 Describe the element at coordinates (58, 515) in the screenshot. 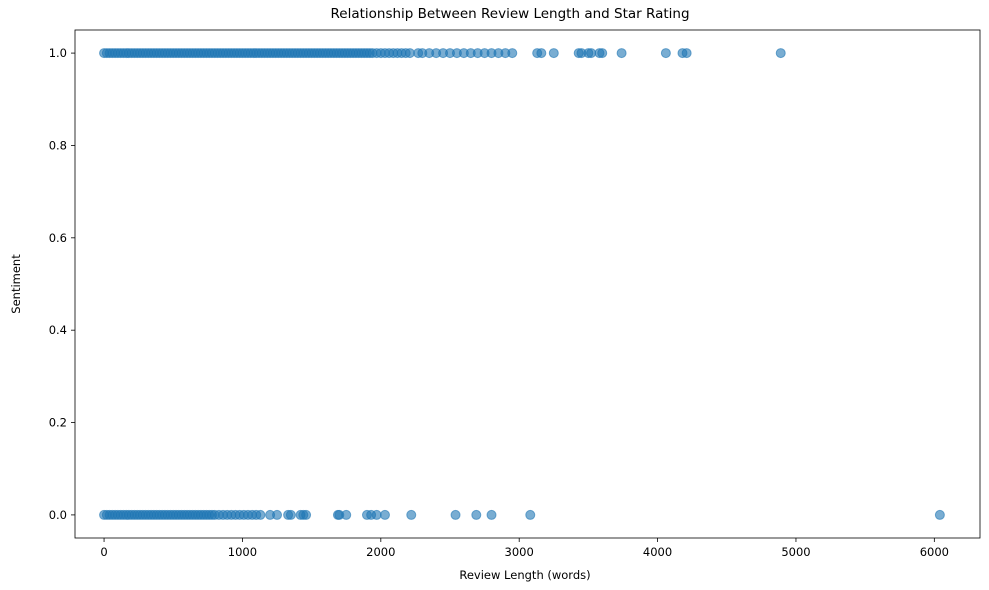

I see `y-tick-label: 0.0` at that location.